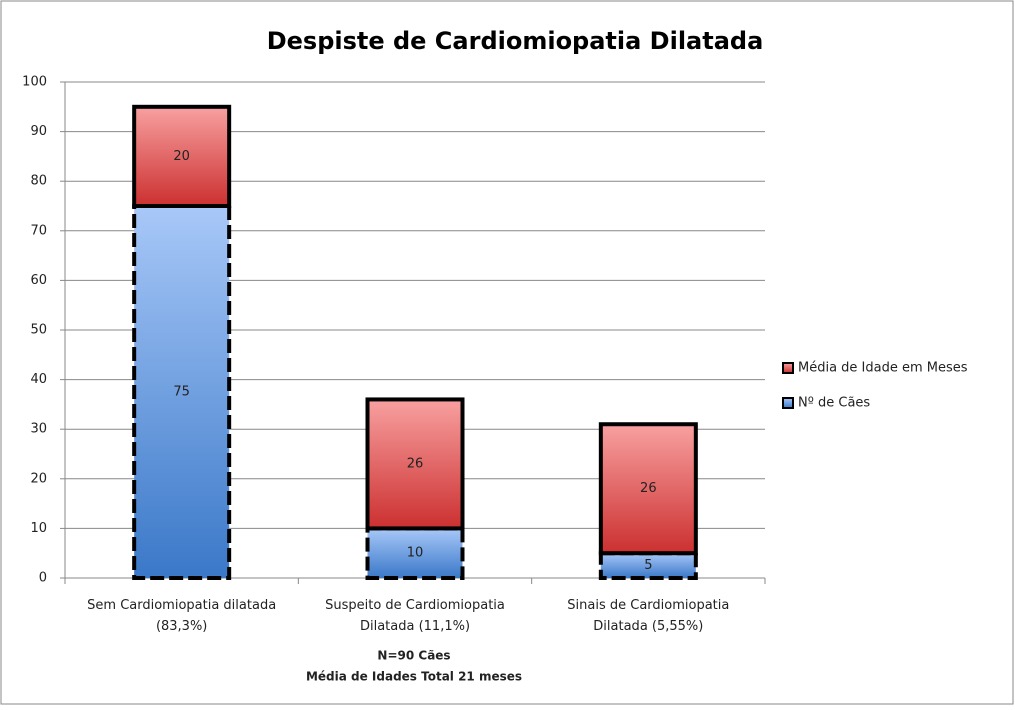 This screenshot has width=1015, height=710. Describe the element at coordinates (38, 528) in the screenshot. I see `y-tick-label: 10` at that location.